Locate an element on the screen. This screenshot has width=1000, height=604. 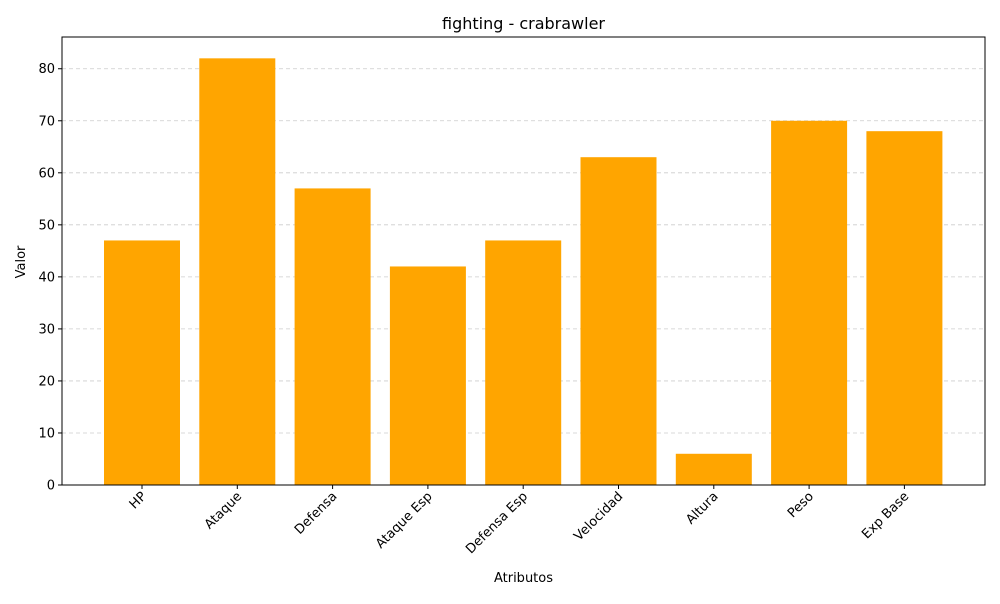
y-tick-label: 50 is located at coordinates (46, 225).